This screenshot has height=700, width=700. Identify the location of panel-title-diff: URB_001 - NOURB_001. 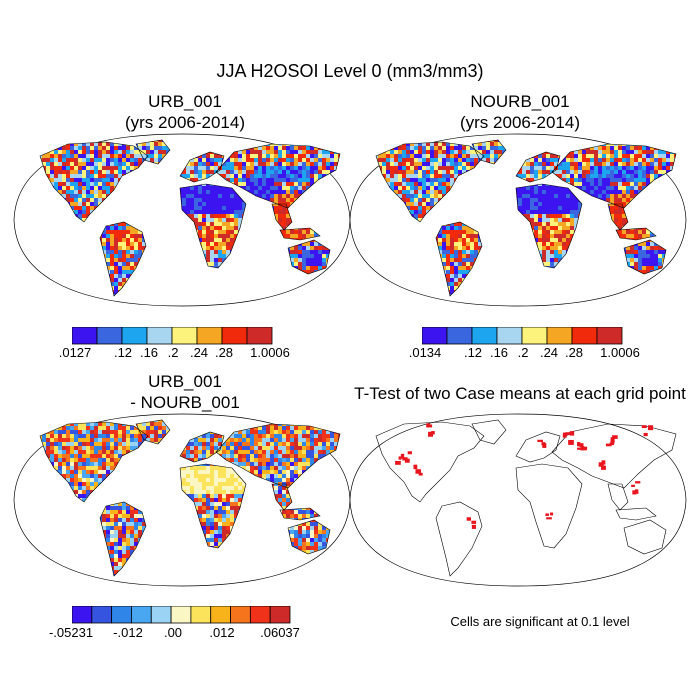
(185, 392).